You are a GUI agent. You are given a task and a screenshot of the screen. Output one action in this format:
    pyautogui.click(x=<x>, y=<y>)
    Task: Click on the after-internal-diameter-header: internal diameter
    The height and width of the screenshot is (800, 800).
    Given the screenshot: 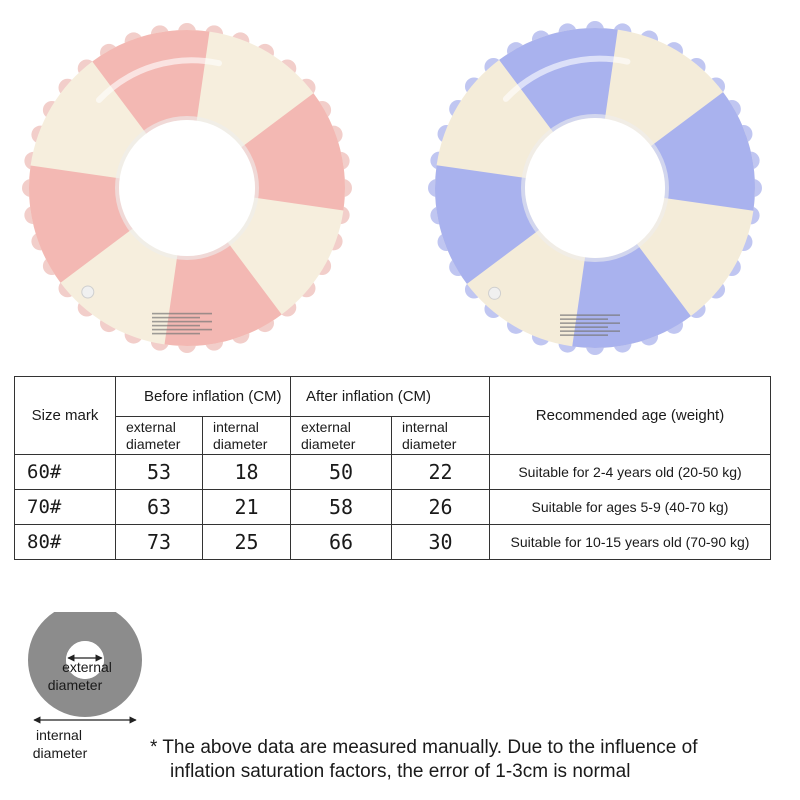 What is the action you would take?
    pyautogui.click(x=440, y=435)
    